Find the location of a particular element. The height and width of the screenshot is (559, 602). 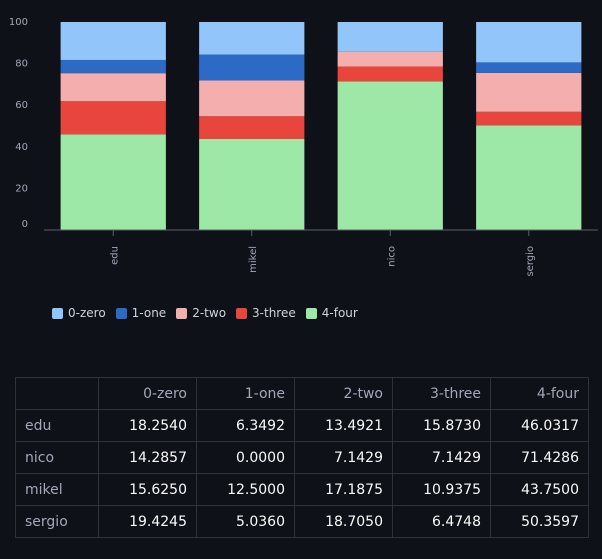

table-cell: 6.4748 is located at coordinates (441, 521).